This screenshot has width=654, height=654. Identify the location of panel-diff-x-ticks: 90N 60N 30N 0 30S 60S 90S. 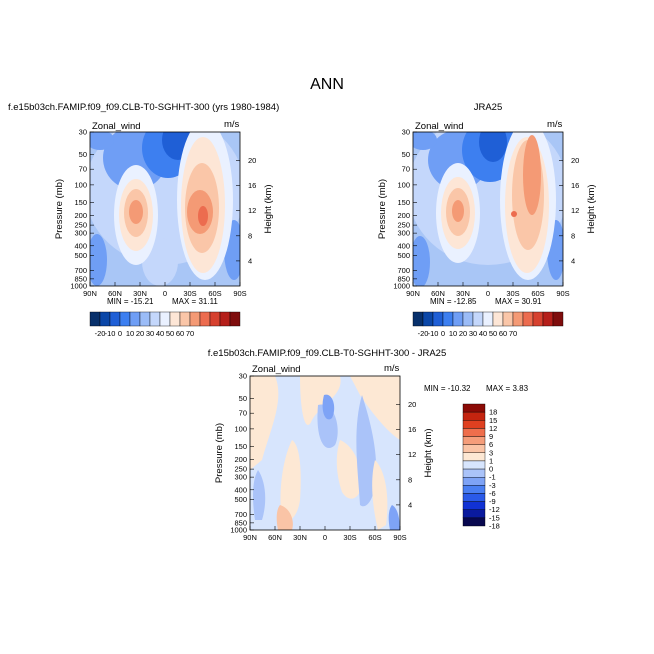
(325, 534).